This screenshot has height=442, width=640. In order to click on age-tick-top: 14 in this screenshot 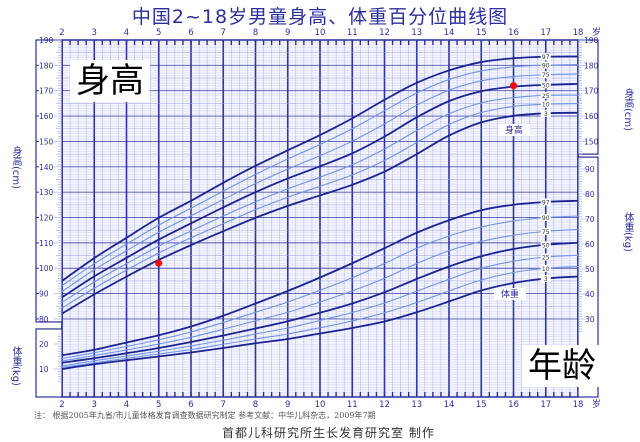, I will do `click(449, 33)`.